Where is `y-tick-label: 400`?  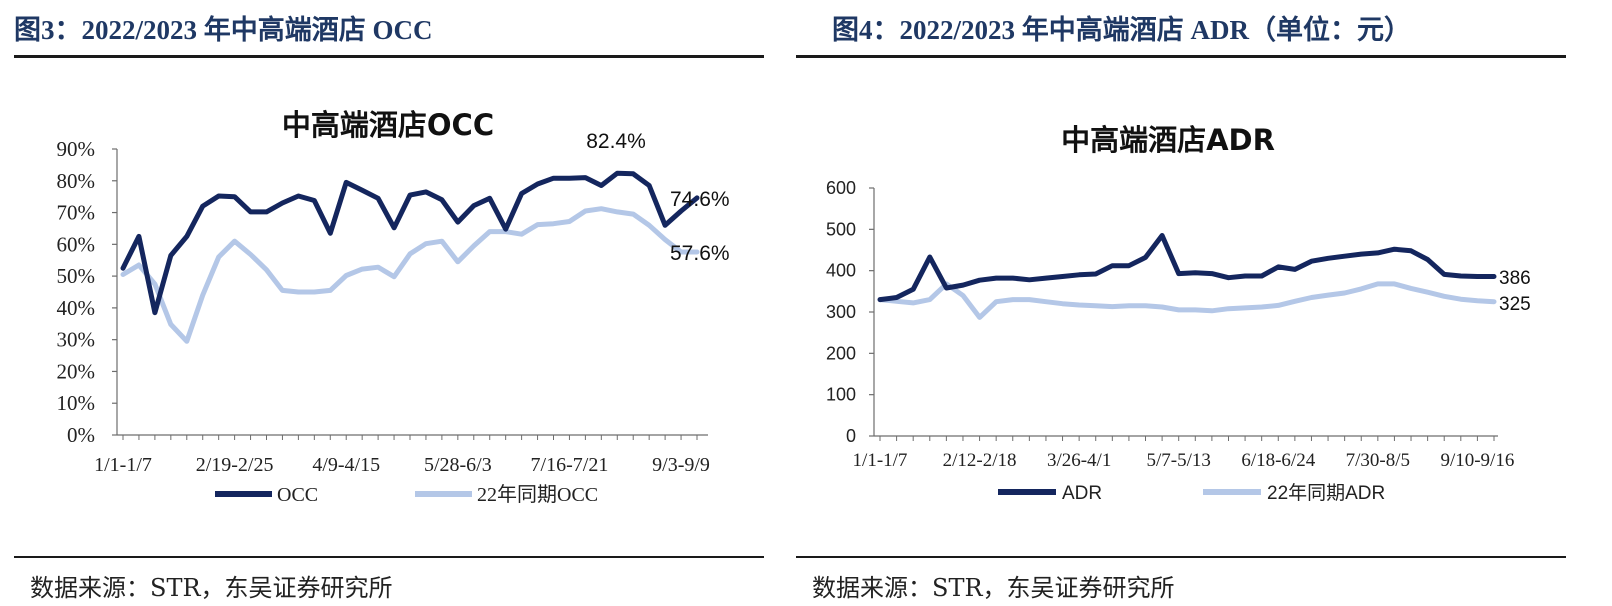 y-tick-label: 400 is located at coordinates (841, 271).